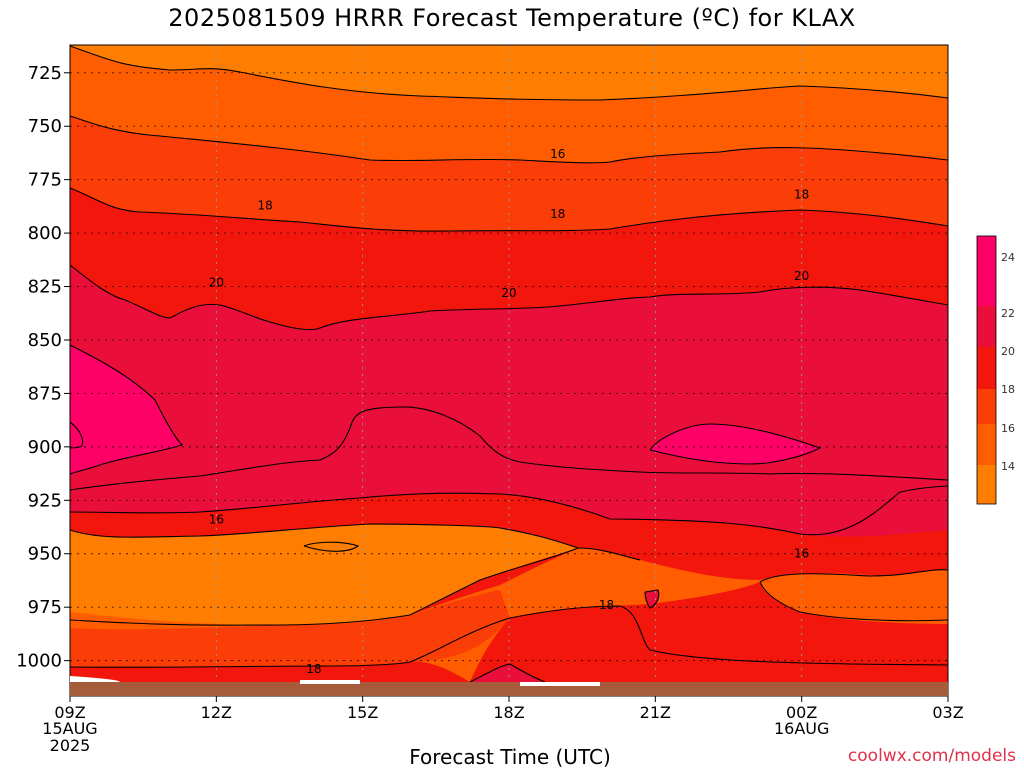  What do you see at coordinates (1008, 389) in the screenshot?
I see `colorbar-tick-18: 18` at bounding box center [1008, 389].